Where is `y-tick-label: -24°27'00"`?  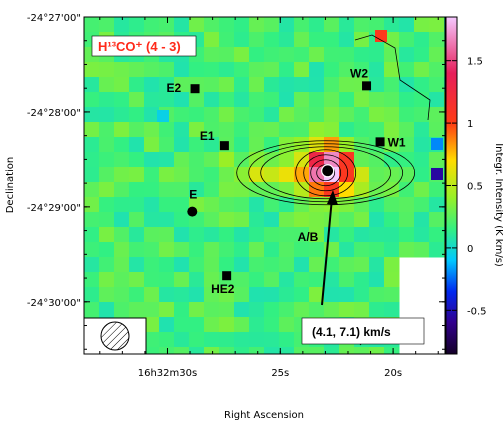 y-tick-label: -24°27'00" is located at coordinates (54, 18).